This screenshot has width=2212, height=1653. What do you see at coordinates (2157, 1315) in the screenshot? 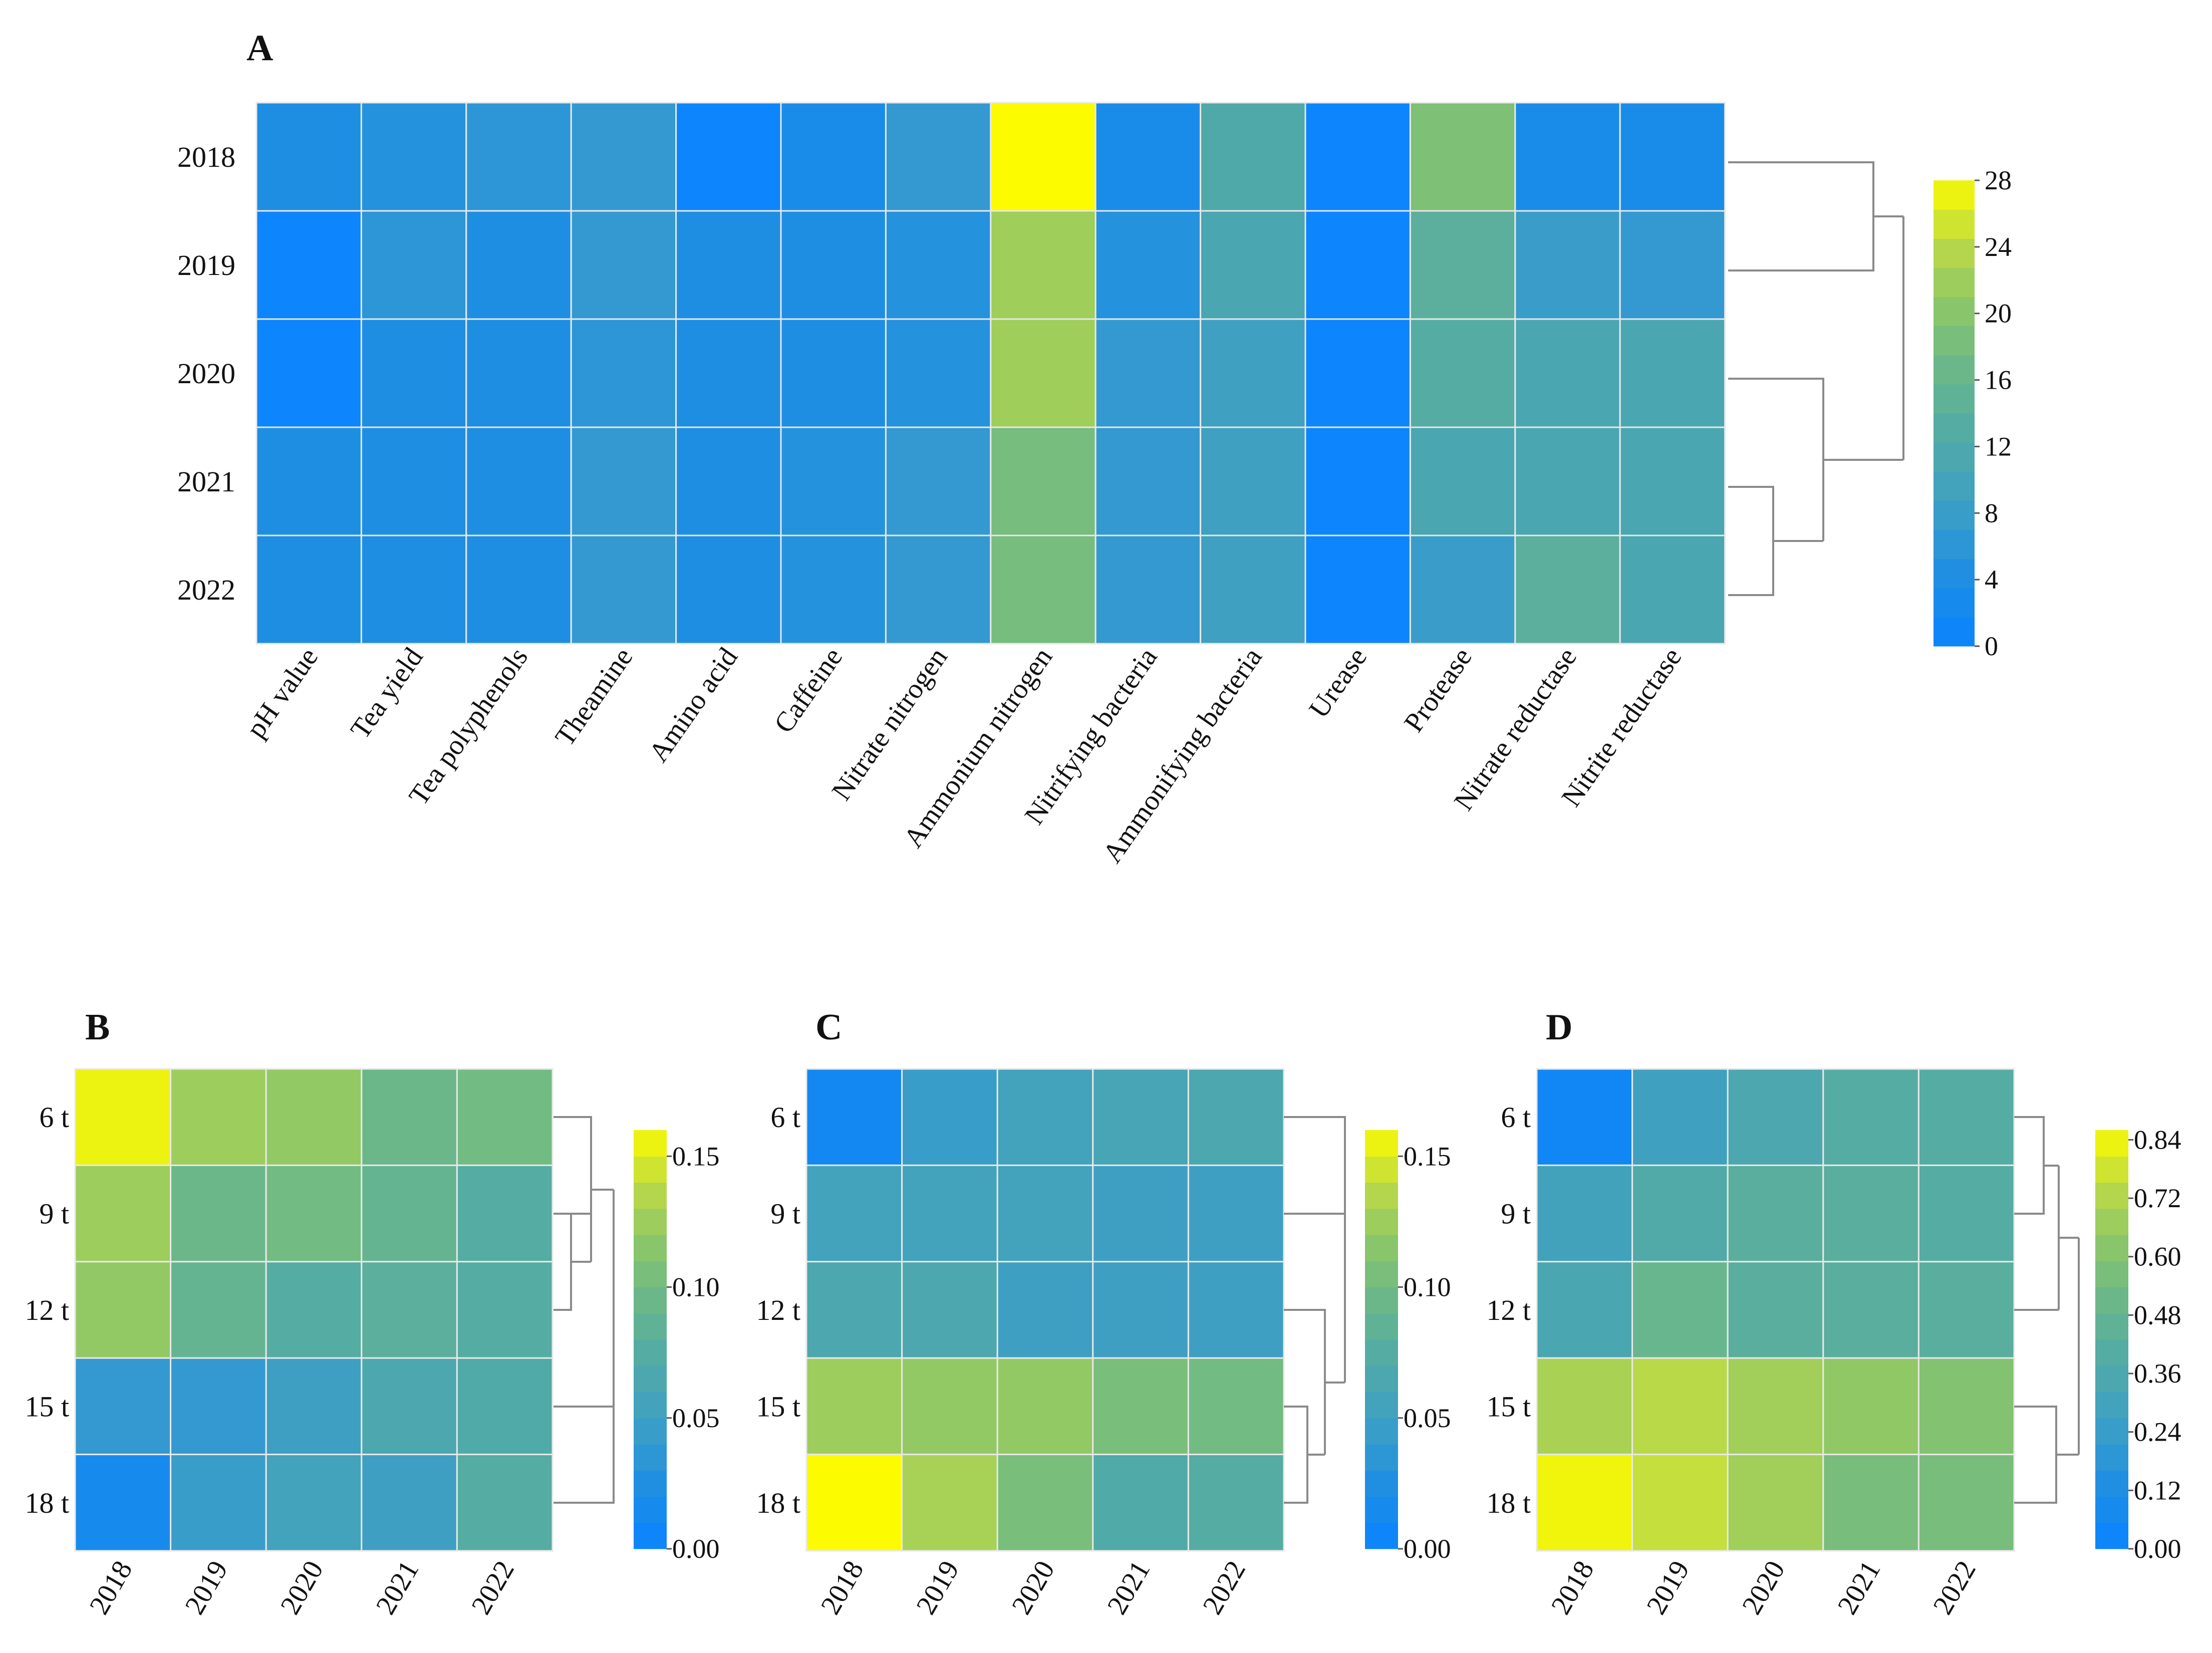
I see `colorbar-tick-label: 0.48` at bounding box center [2157, 1315].